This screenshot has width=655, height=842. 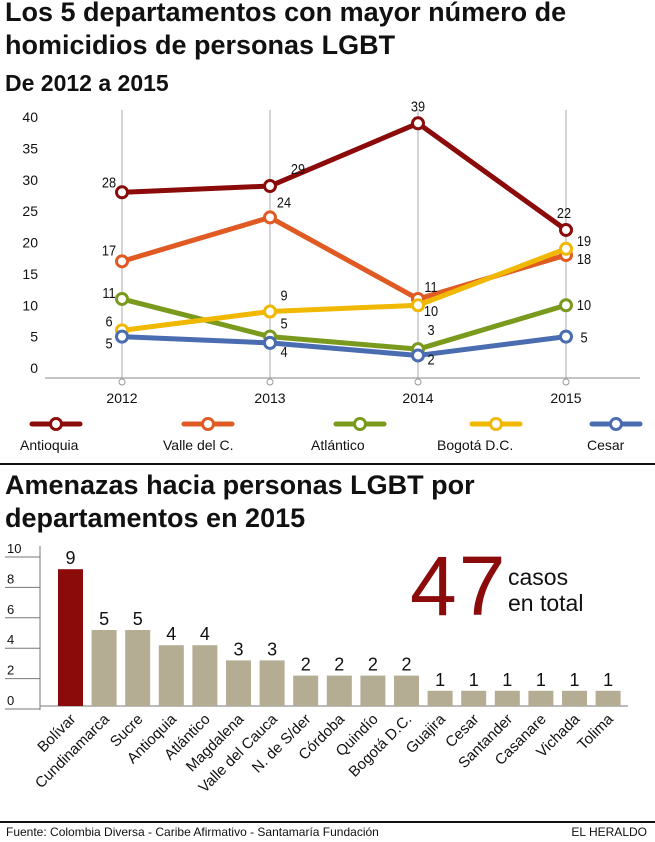 What do you see at coordinates (344, 289) in the screenshot?
I see `series-line-bogot-d-c-` at bounding box center [344, 289].